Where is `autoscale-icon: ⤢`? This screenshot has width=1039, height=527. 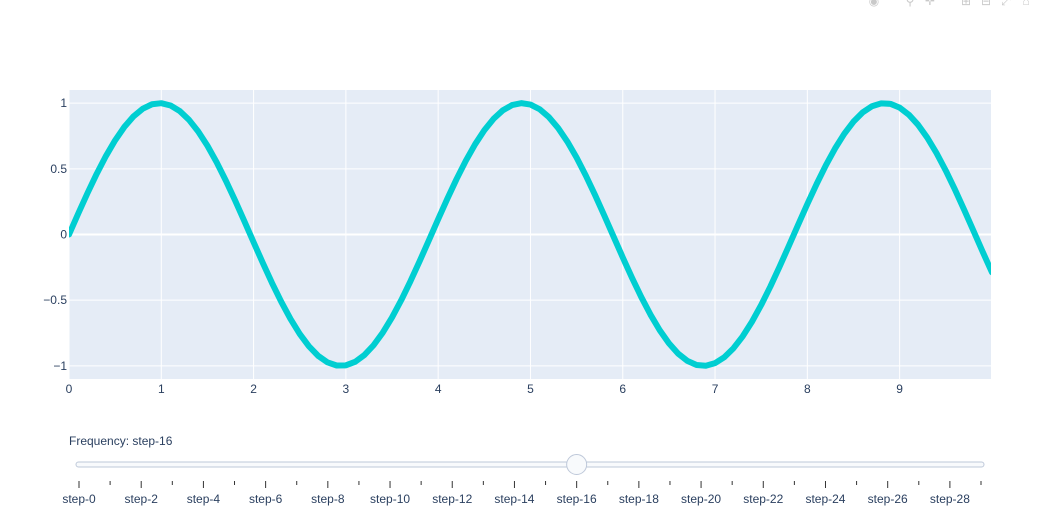 autoscale-icon: ⤢ is located at coordinates (1006, 4).